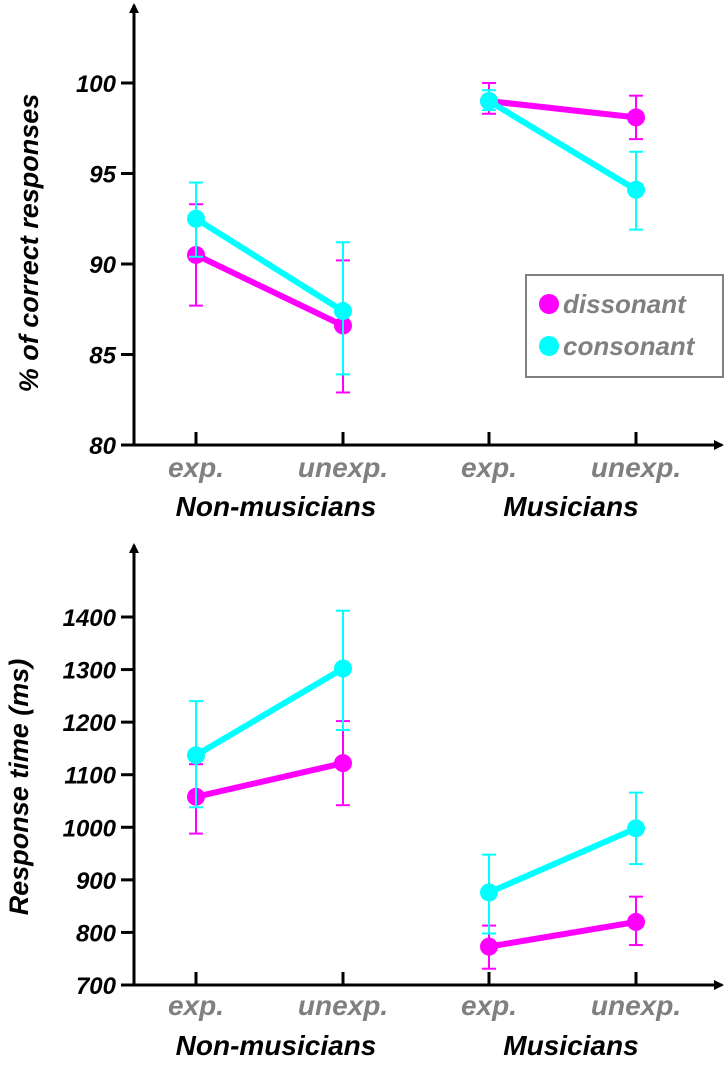 This screenshot has width=728, height=1075. What do you see at coordinates (29, 243) in the screenshot?
I see `y-axis-label: % of correct responses` at bounding box center [29, 243].